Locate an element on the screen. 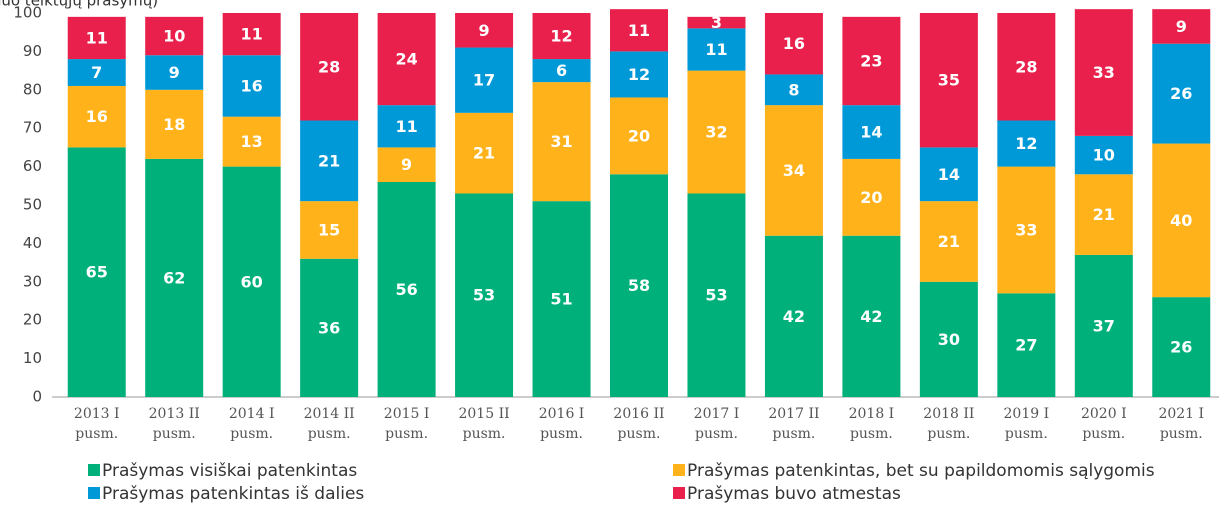 This screenshot has width=1219, height=505. value-label: 51 is located at coordinates (561, 299).